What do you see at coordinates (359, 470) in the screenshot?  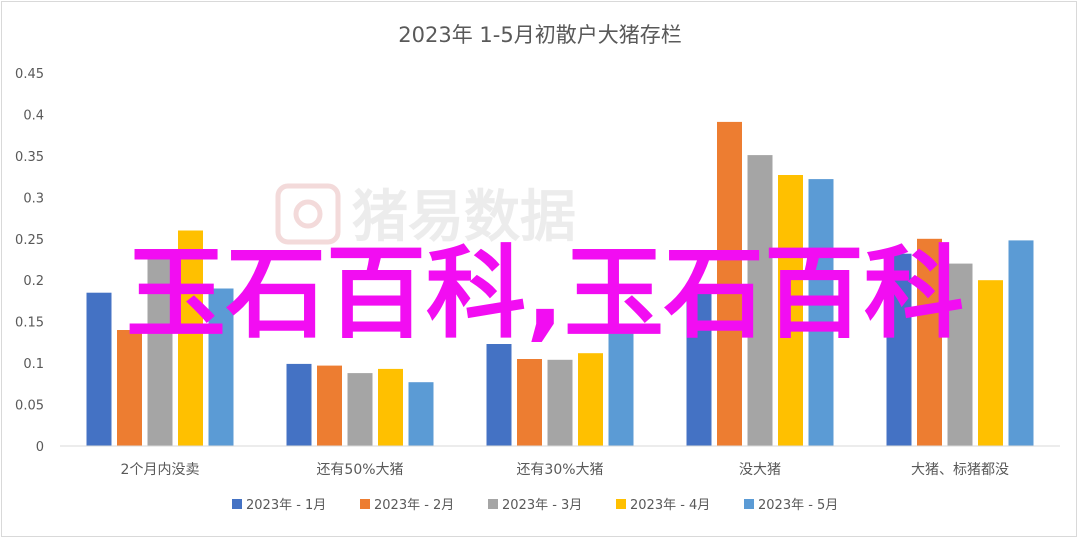 I see `category-label: 还有50%大猪` at bounding box center [359, 470].